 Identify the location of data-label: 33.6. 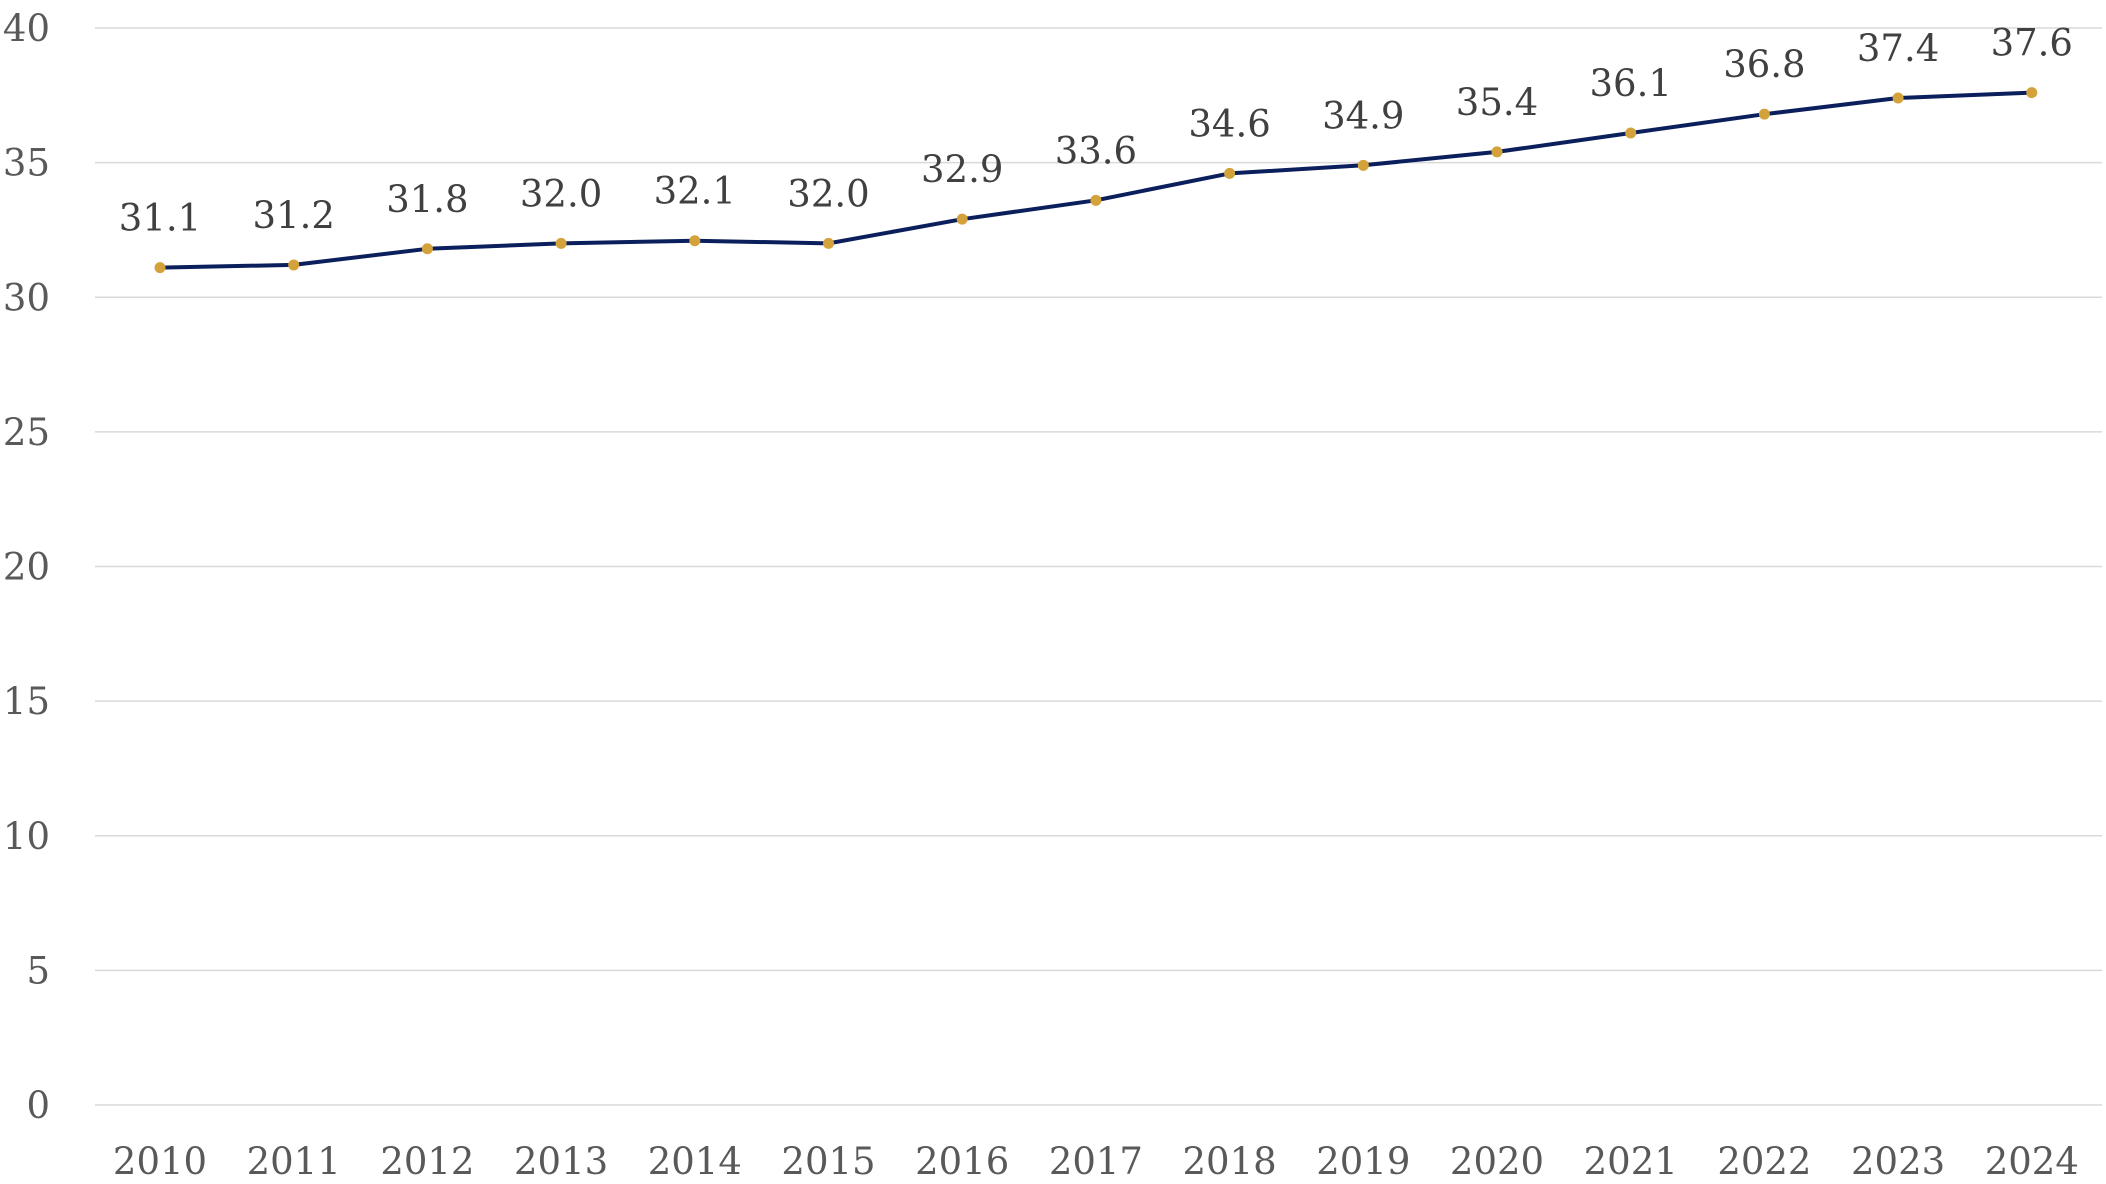
(1096, 150).